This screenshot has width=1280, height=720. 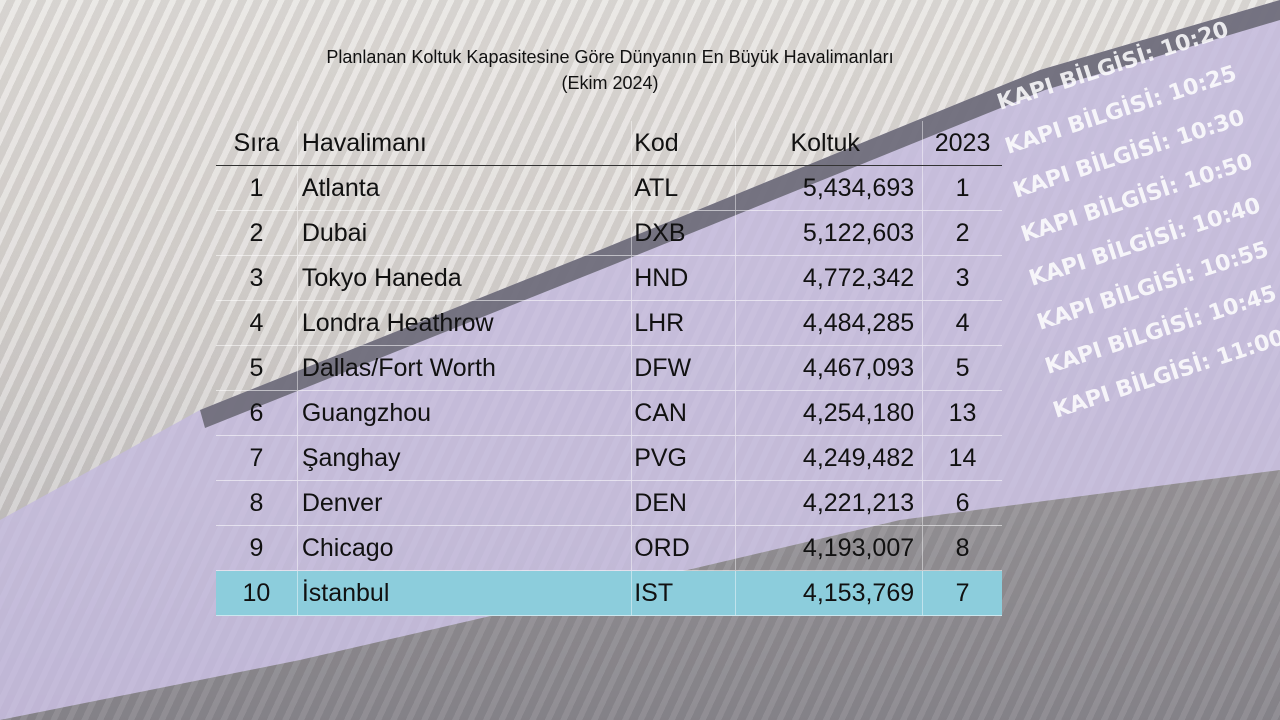 I want to click on cell-seats: 4,772,342, so click(x=829, y=278).